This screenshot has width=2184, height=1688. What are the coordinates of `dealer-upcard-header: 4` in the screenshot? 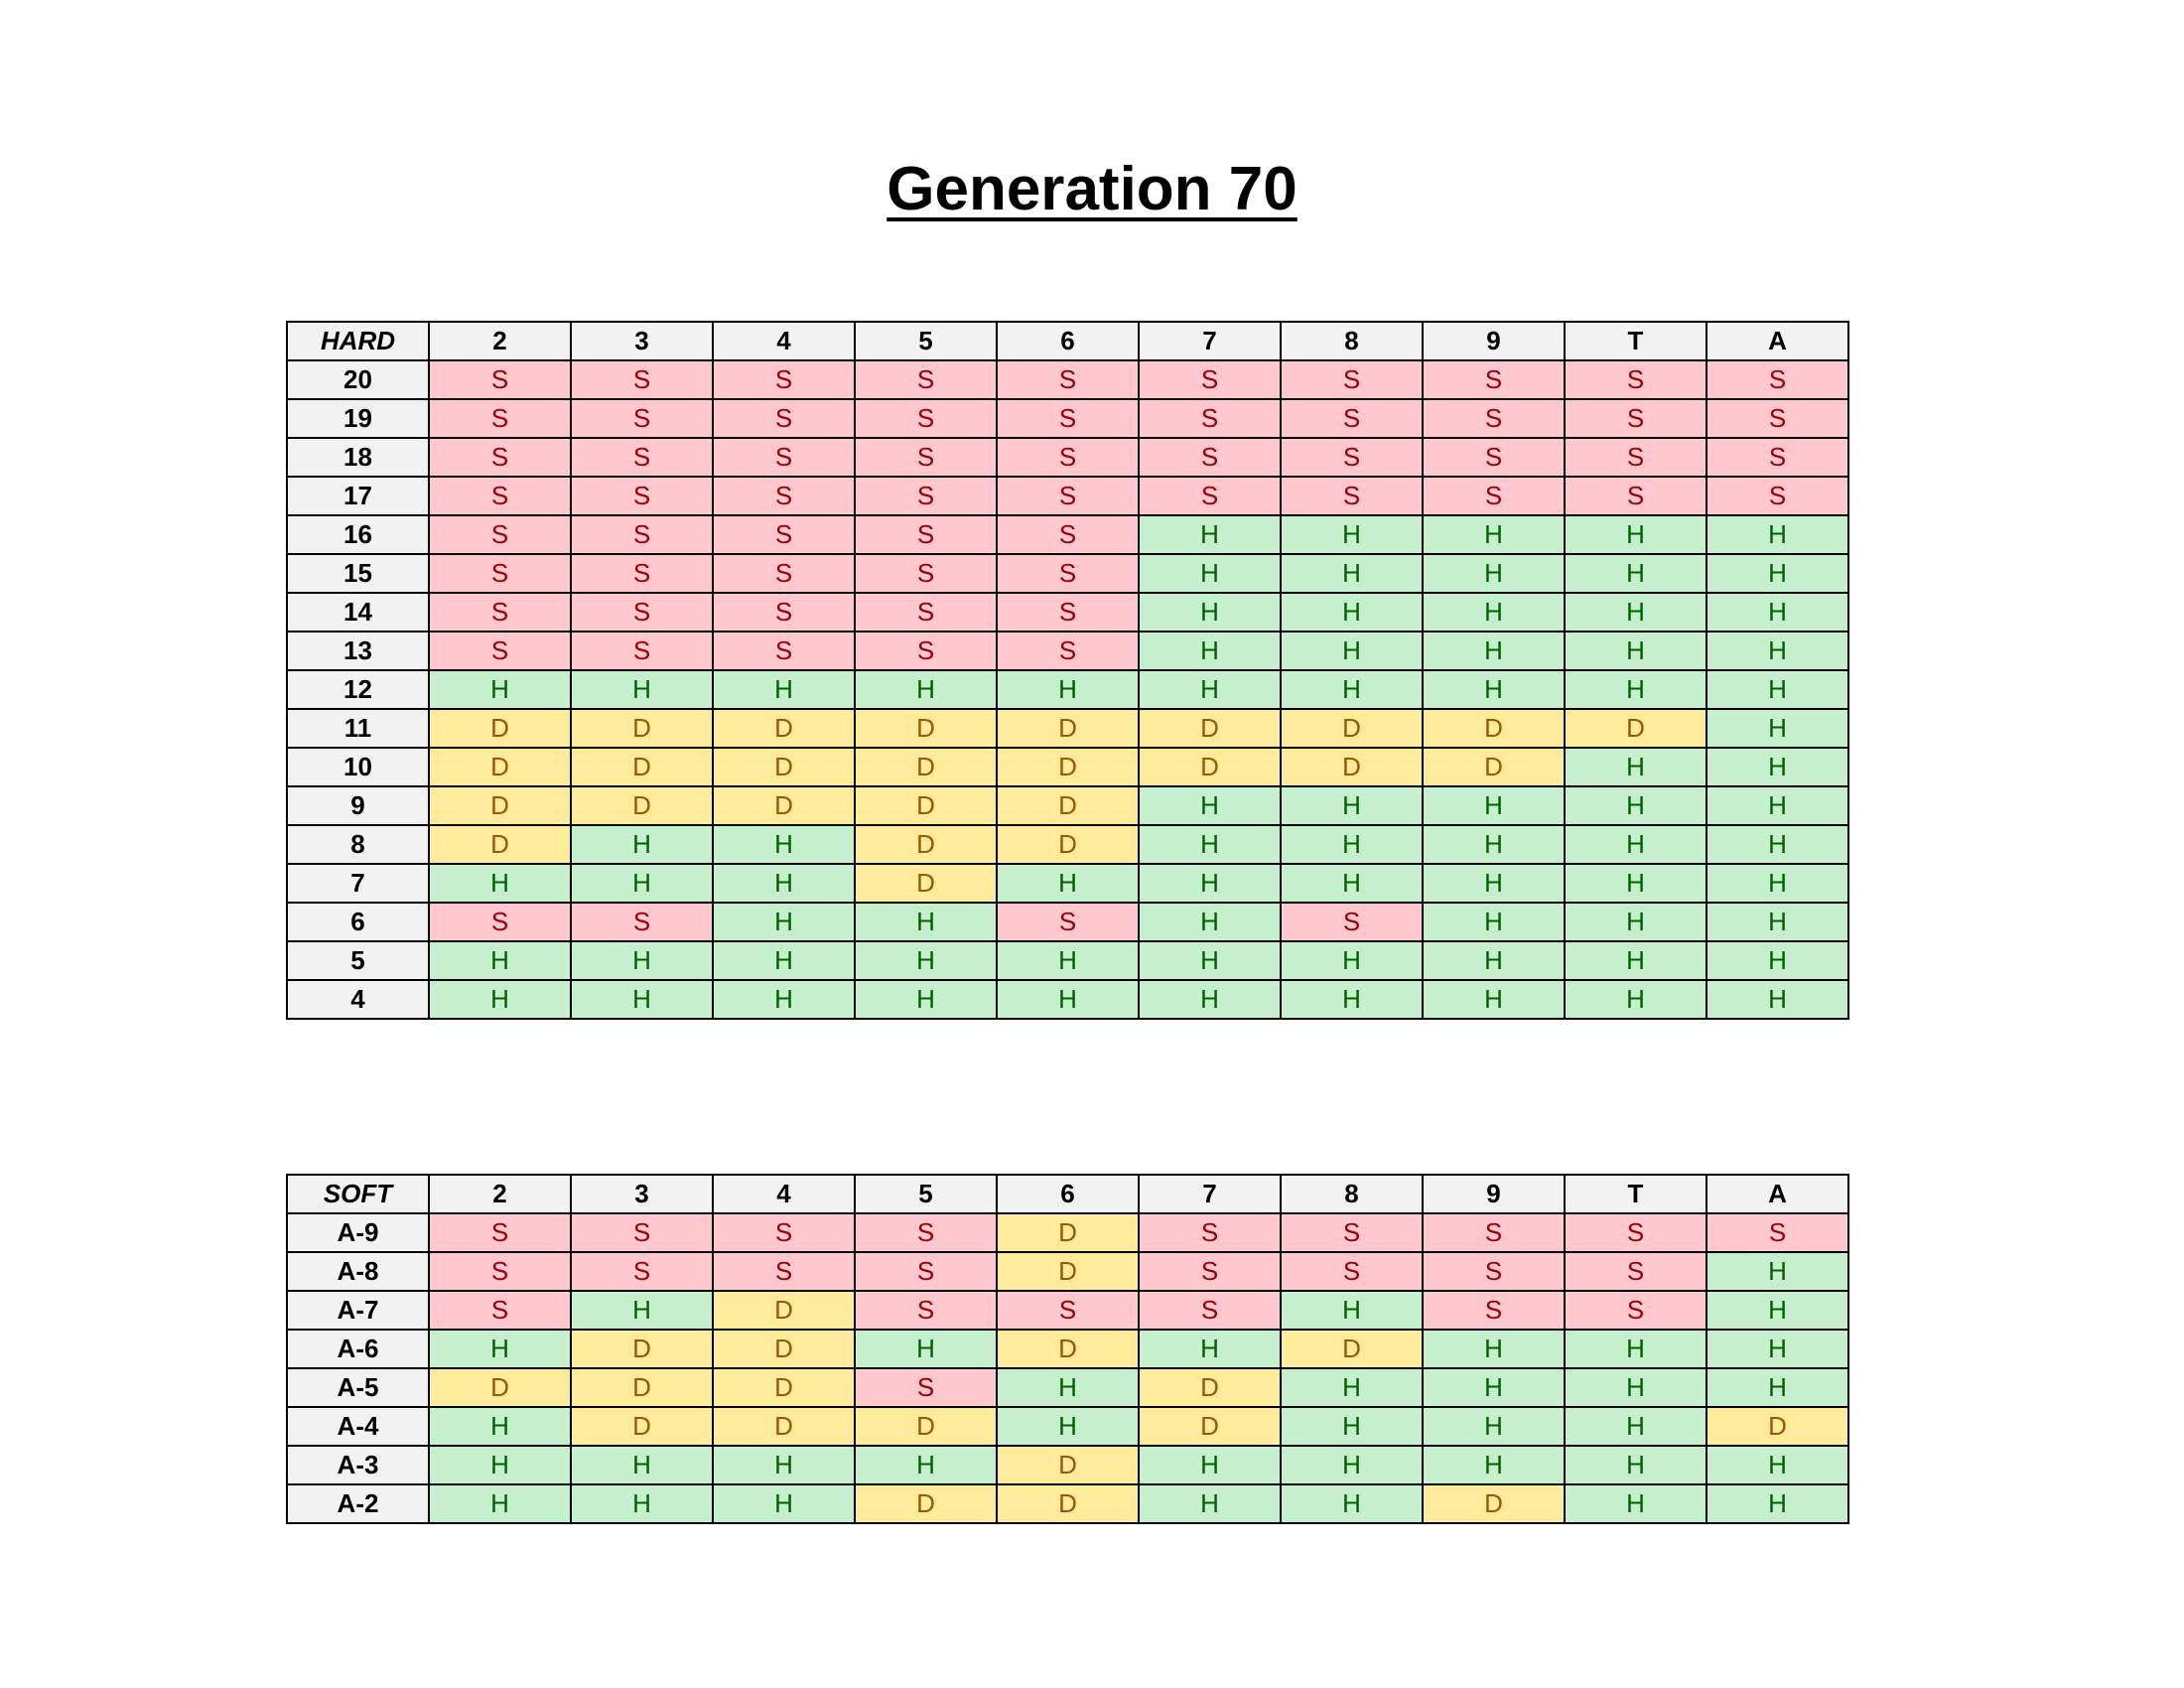 It's located at (784, 1194).